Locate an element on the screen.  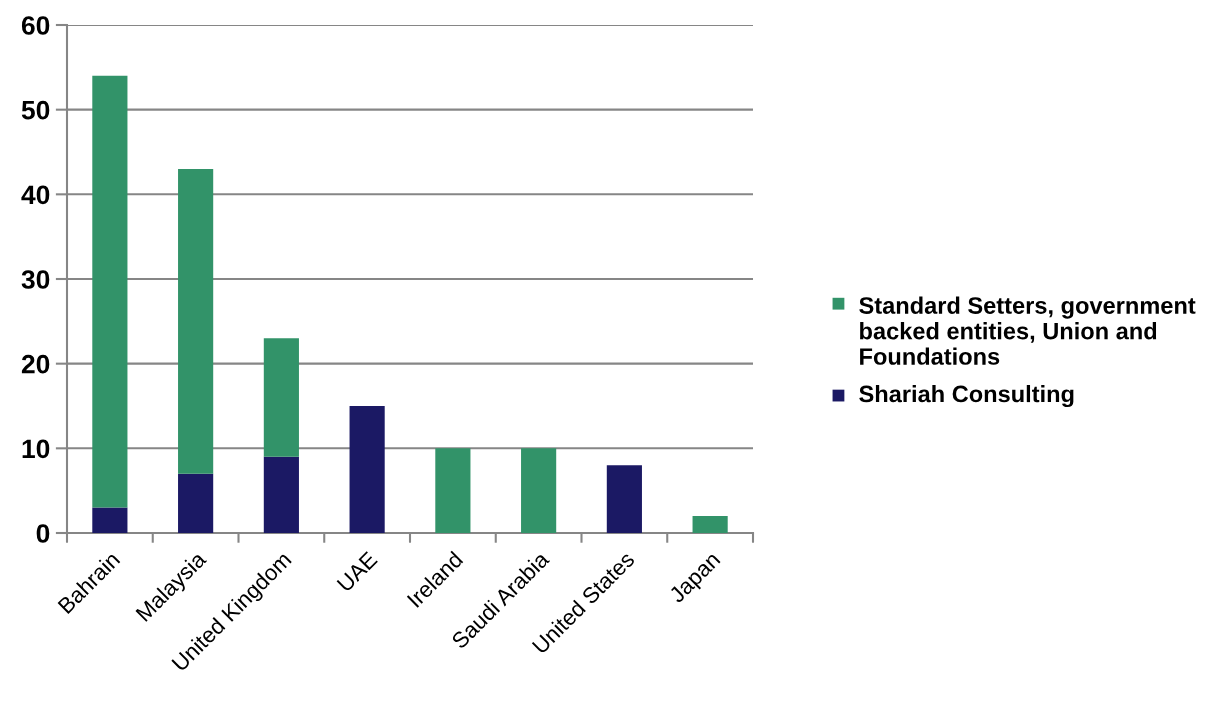
y-tick-label: 50 is located at coordinates (35, 110).